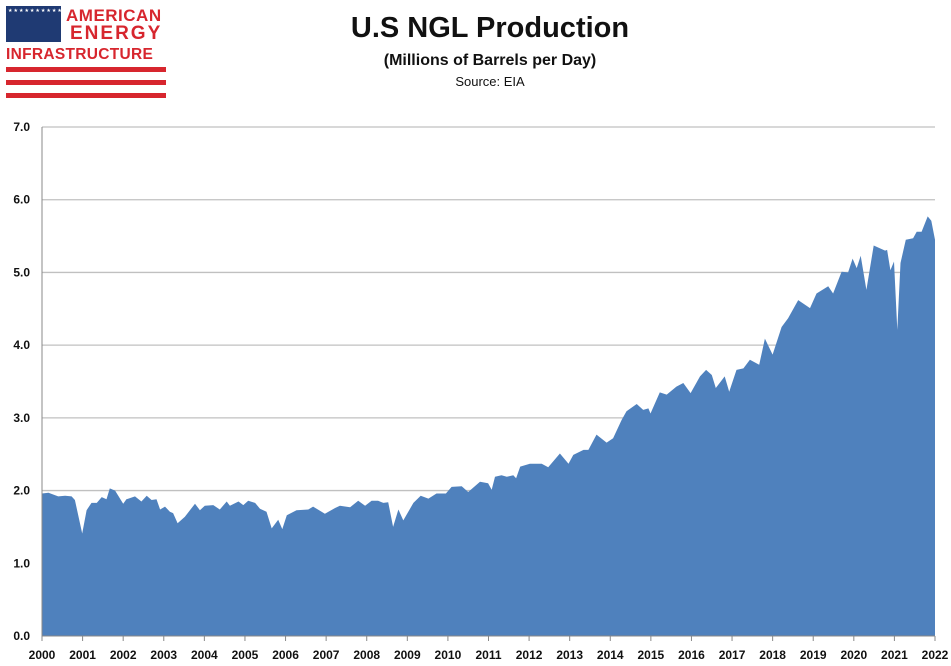 Image resolution: width=951 pixels, height=666 pixels. Describe the element at coordinates (448, 655) in the screenshot. I see `x-tick-label: 2010` at that location.